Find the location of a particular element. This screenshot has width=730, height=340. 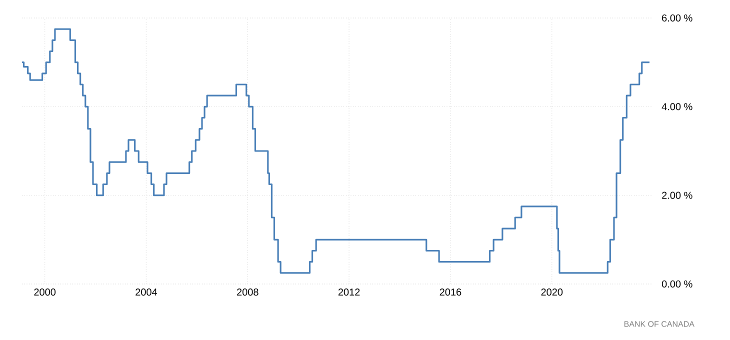

y-tick-label: 2.00 % is located at coordinates (677, 195).